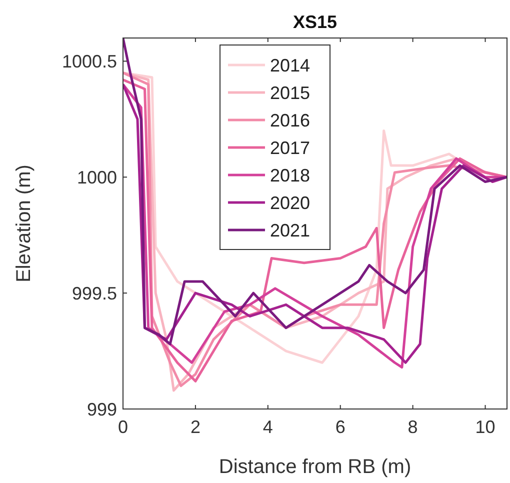 The width and height of the screenshot is (510, 483). What do you see at coordinates (485, 427) in the screenshot?
I see `x-tick-label: 10` at bounding box center [485, 427].